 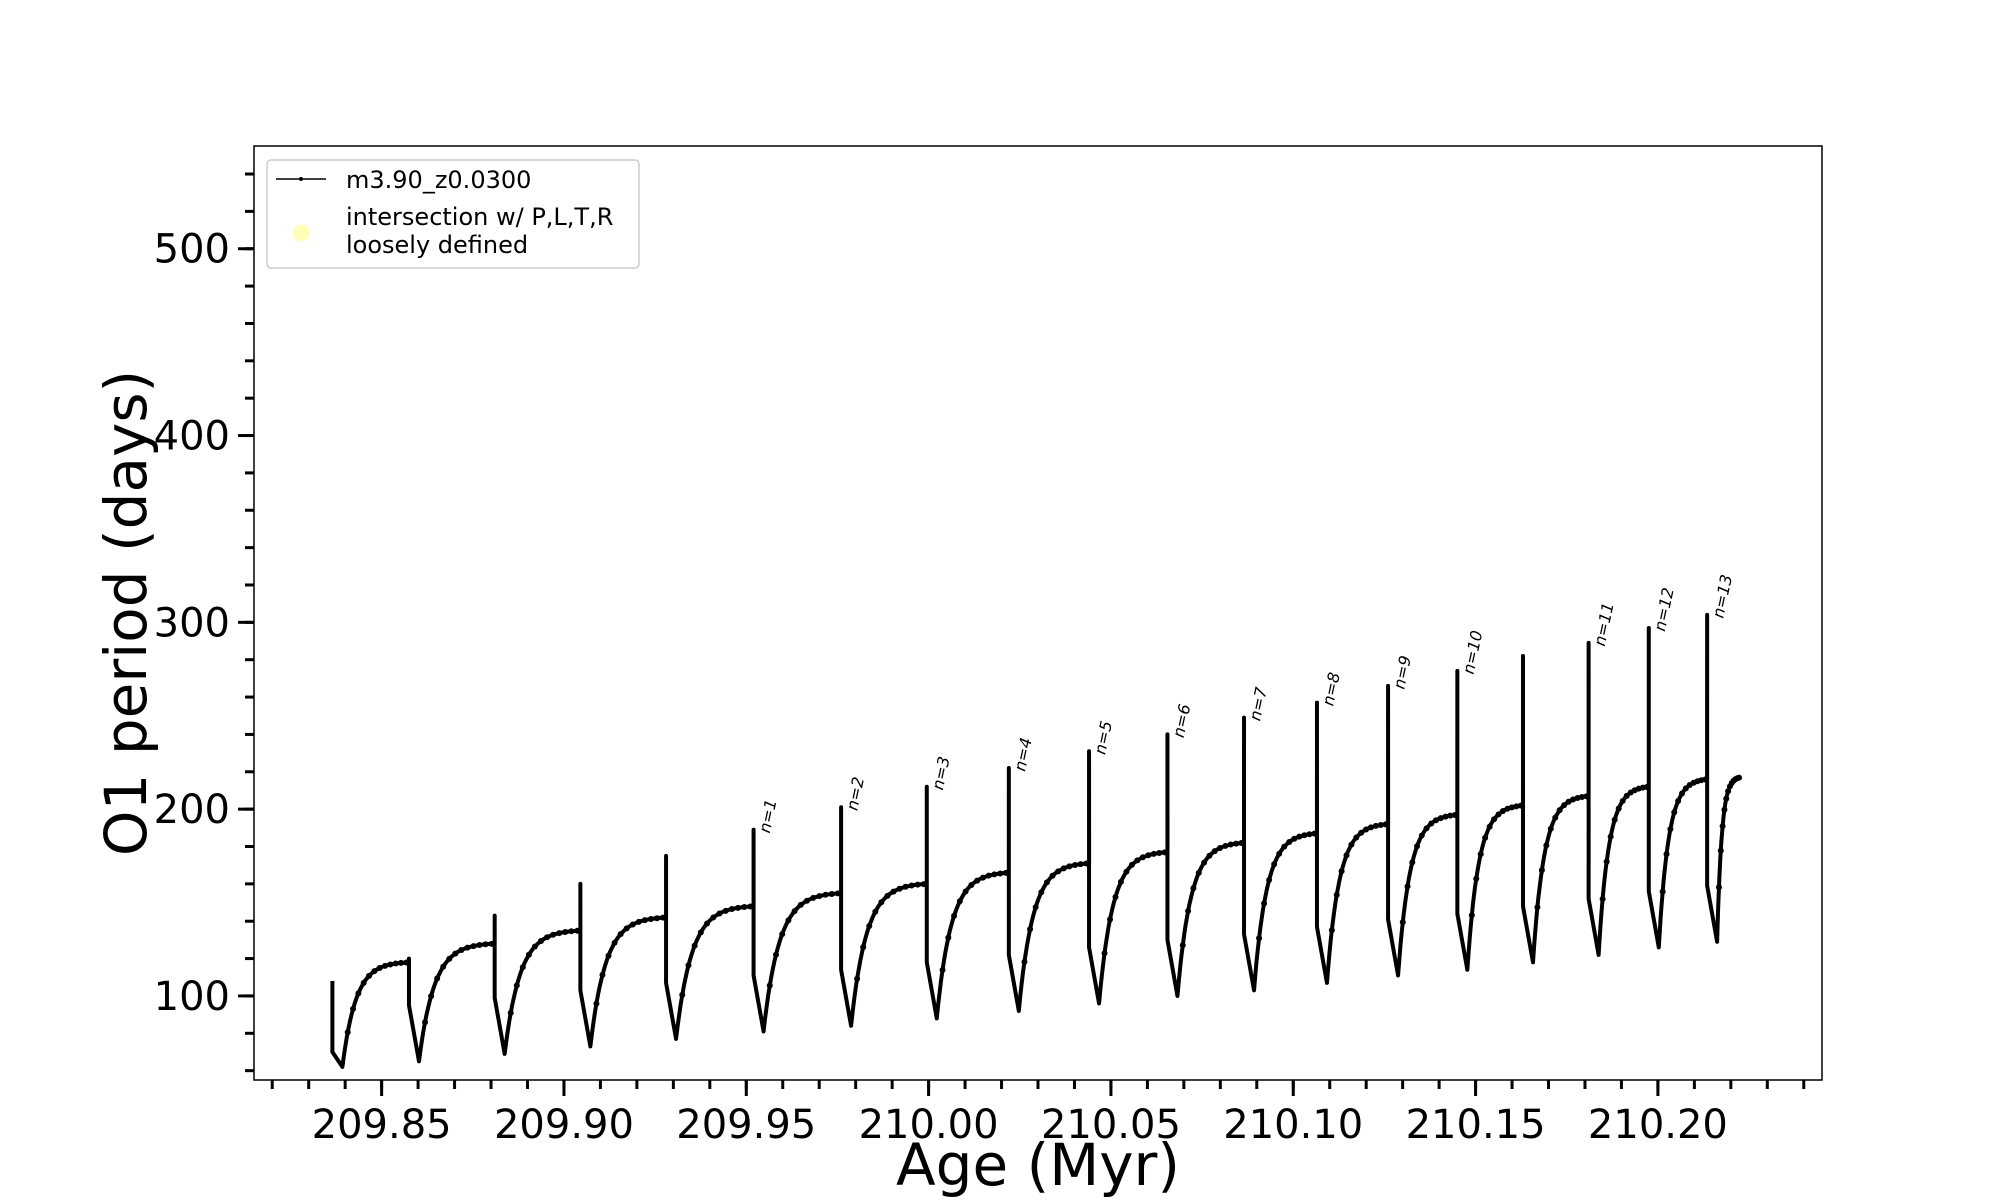 What do you see at coordinates (1476, 1125) in the screenshot?
I see `x-tick-label: 210.15` at bounding box center [1476, 1125].